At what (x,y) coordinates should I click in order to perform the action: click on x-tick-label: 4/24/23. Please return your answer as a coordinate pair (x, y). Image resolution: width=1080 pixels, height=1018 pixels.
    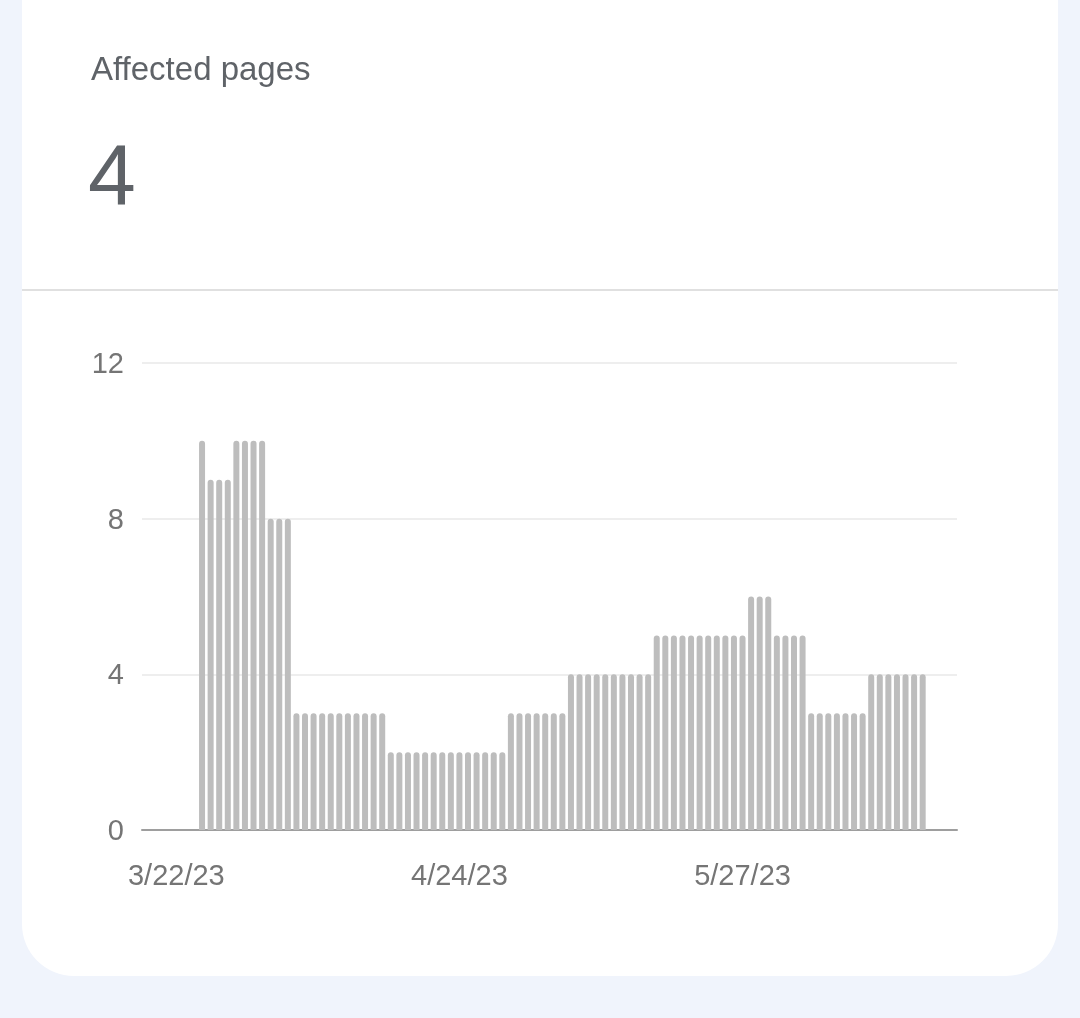
    Looking at the image, I should click on (459, 874).